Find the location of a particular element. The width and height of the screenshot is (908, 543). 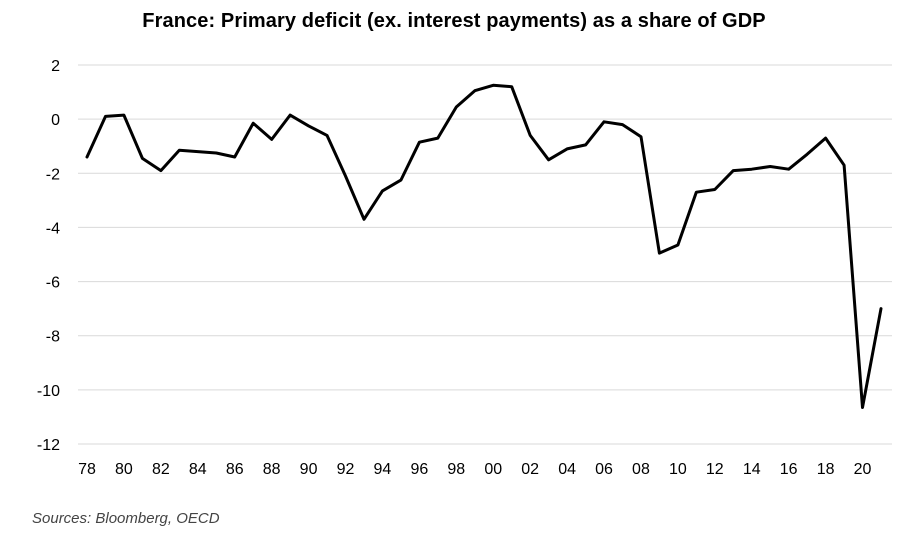

x-tick-label: 86 is located at coordinates (235, 469).